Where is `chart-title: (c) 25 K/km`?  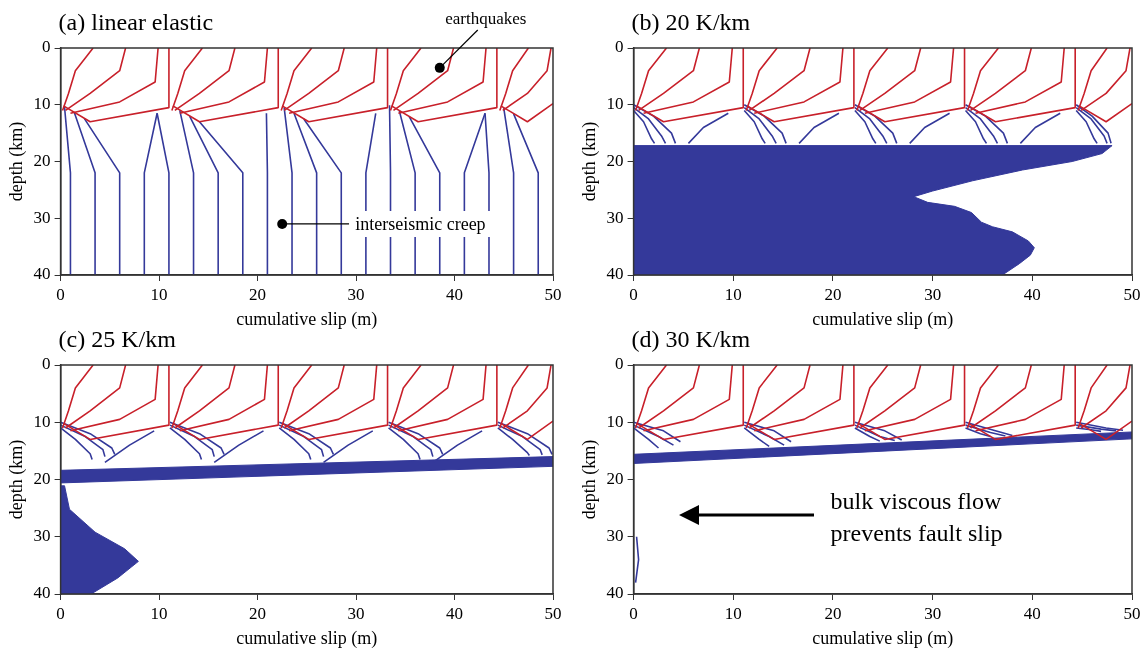
chart-title: (c) 25 K/km is located at coordinates (117, 339).